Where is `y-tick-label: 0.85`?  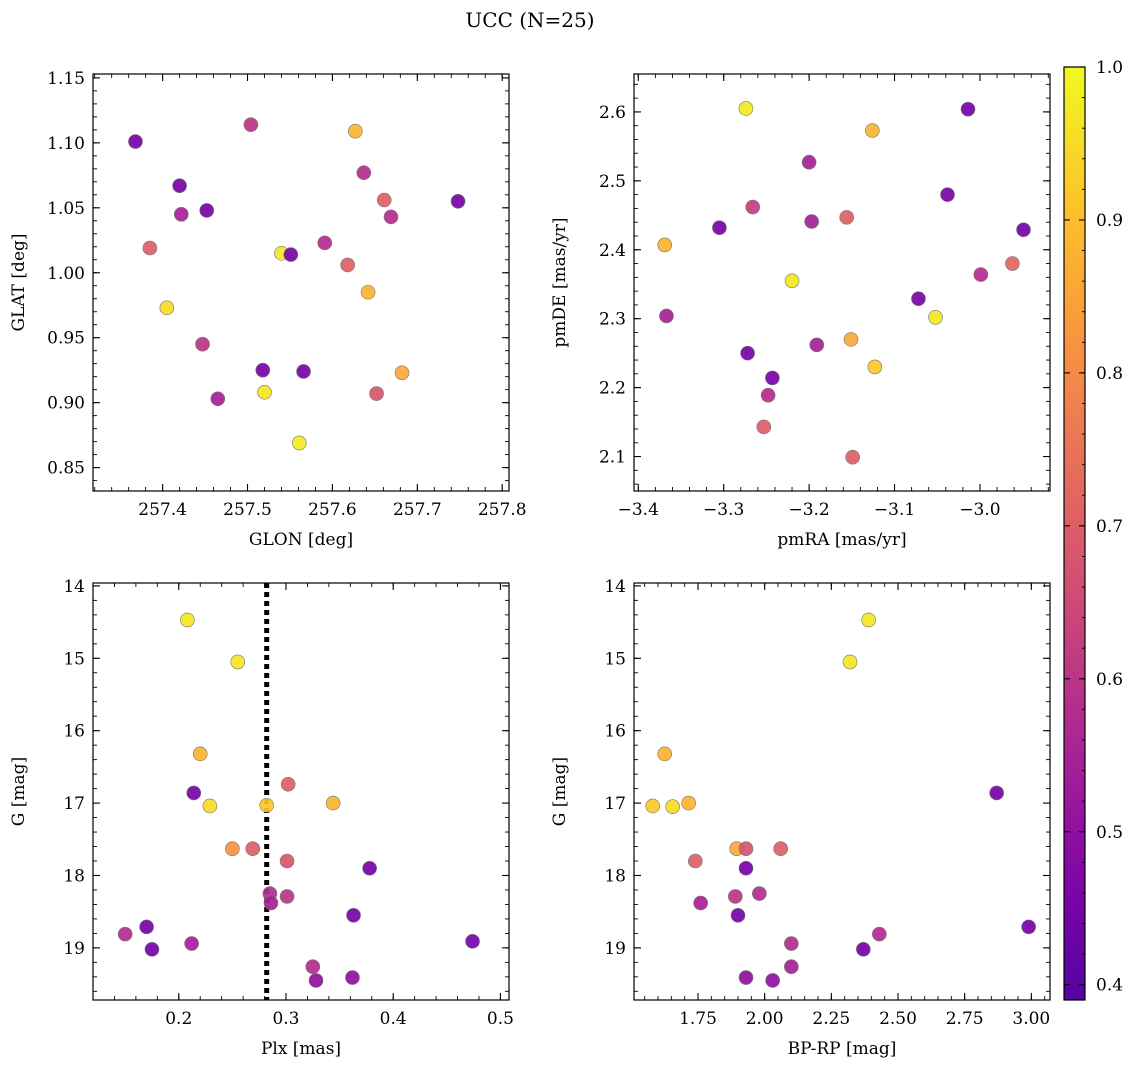 y-tick-label: 0.85 is located at coordinates (66, 469).